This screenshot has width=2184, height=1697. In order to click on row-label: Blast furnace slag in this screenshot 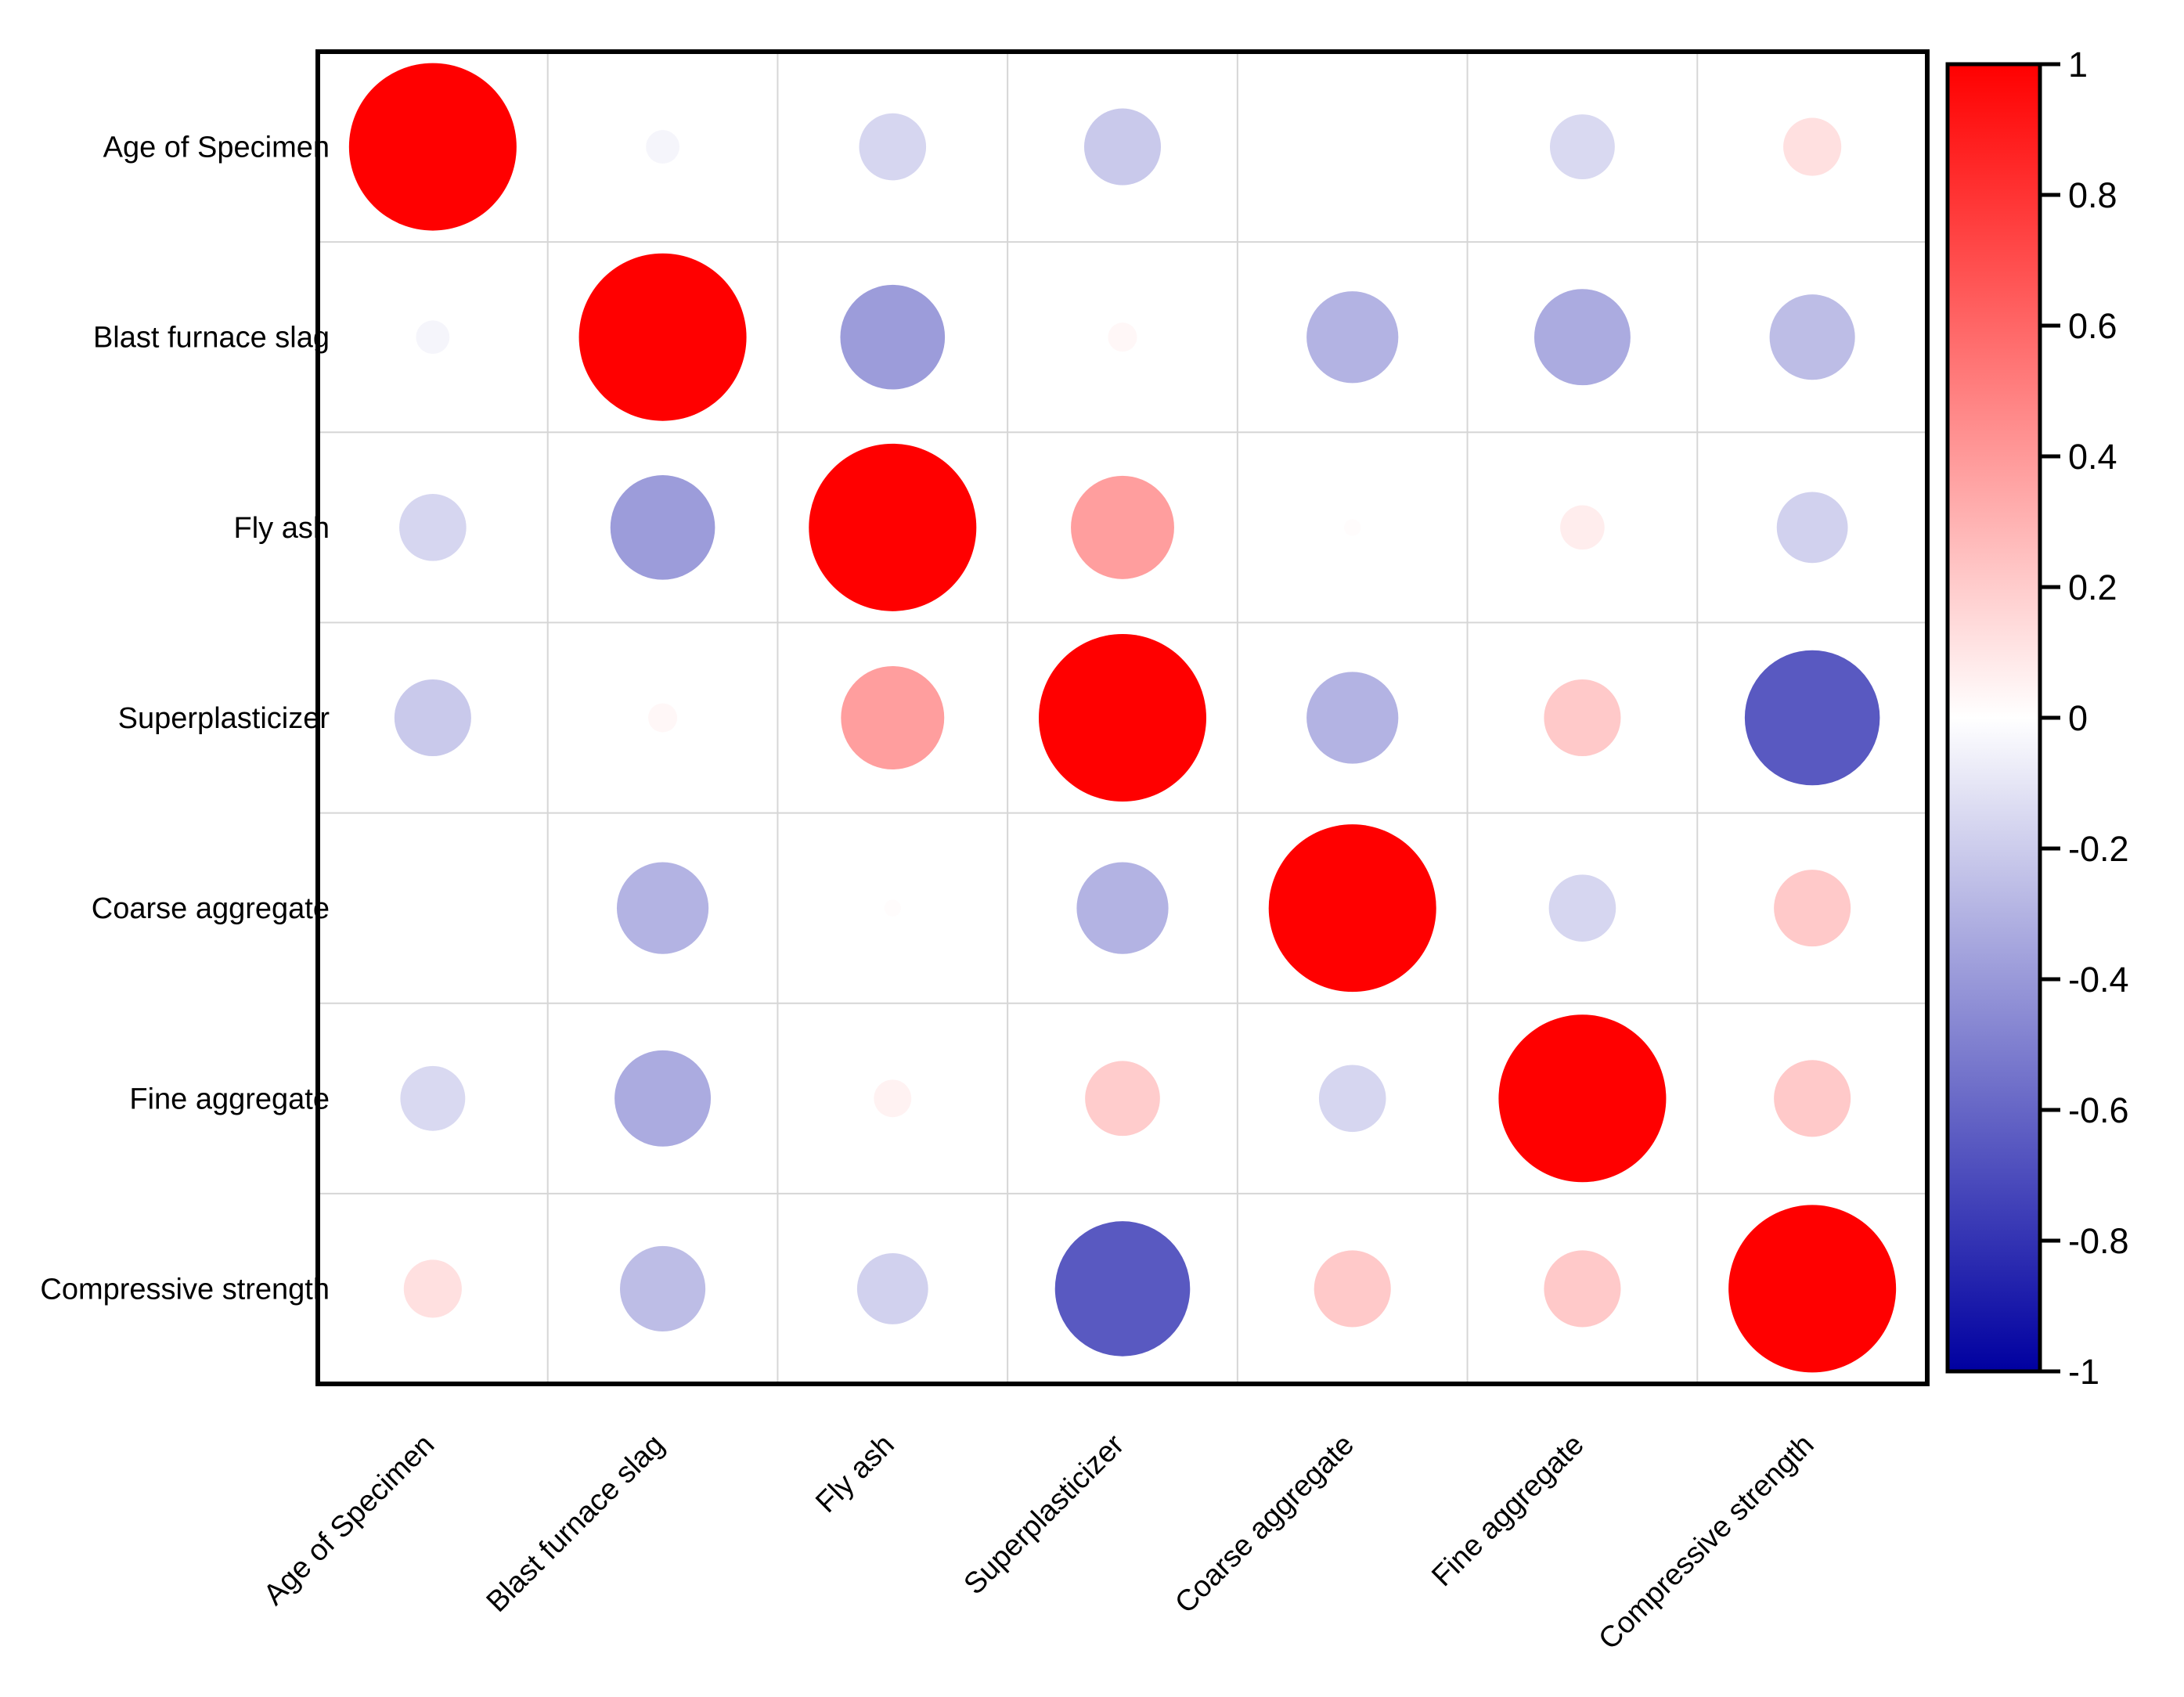, I will do `click(211, 339)`.